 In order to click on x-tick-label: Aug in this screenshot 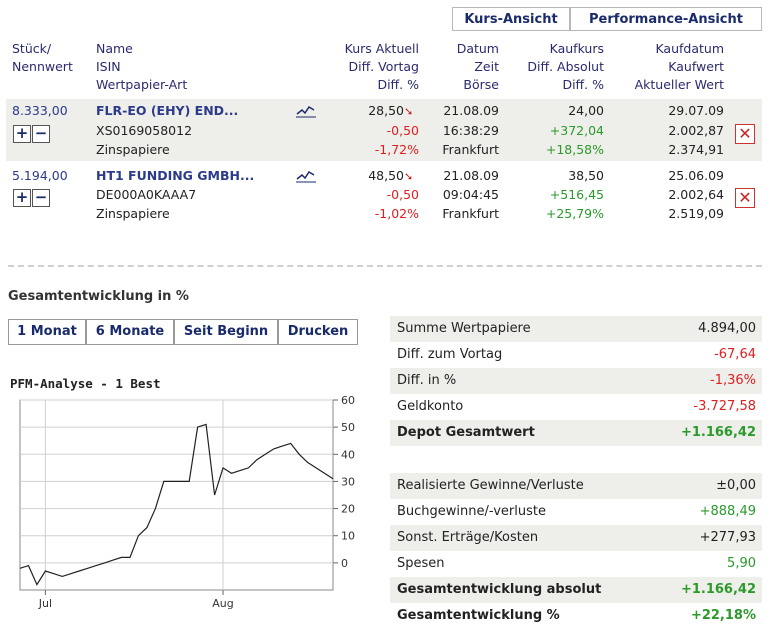, I will do `click(222, 603)`.